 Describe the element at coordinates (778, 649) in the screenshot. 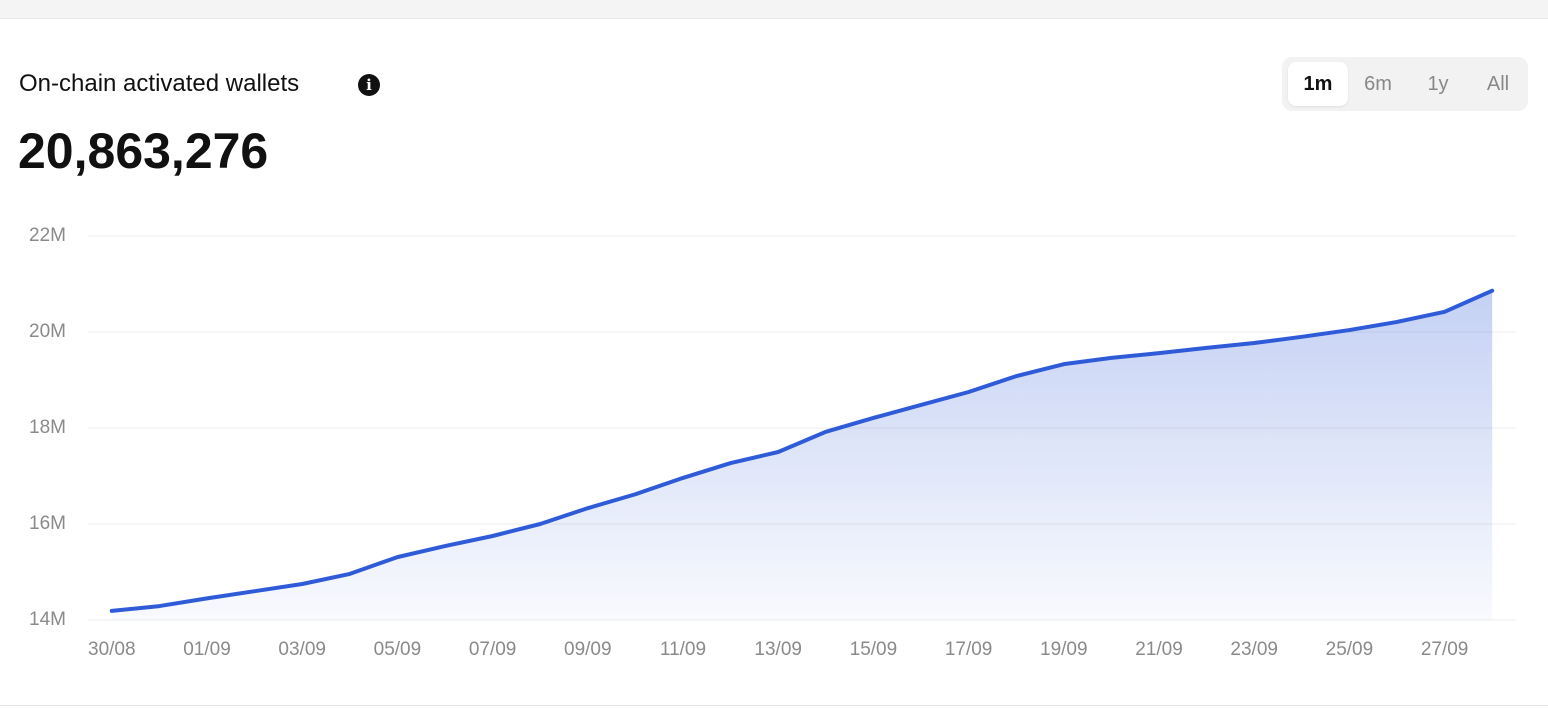

I see `x-tick-label: 13/09` at that location.